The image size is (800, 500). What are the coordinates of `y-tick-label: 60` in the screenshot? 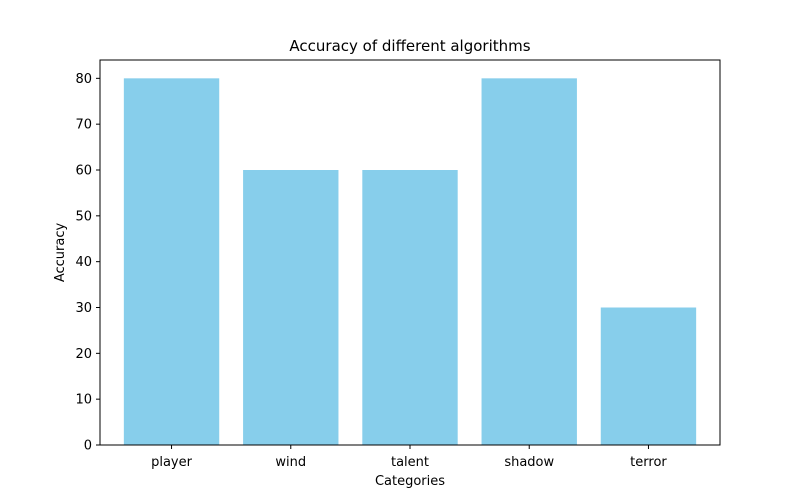 It's located at (83, 171).